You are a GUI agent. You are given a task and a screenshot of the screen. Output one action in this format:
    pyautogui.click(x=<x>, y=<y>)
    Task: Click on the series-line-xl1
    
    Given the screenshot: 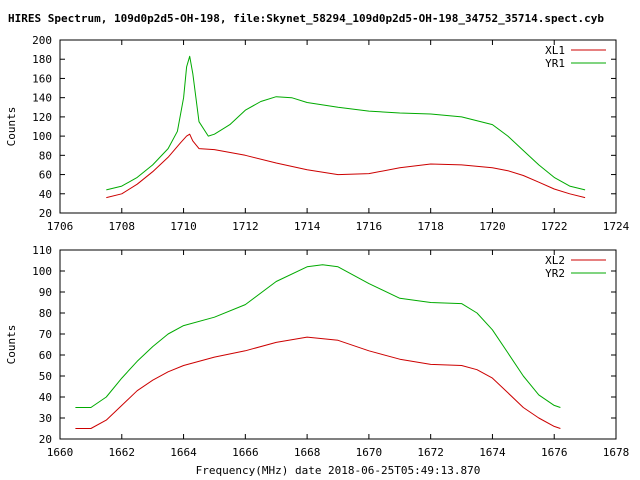 What is the action you would take?
    pyautogui.click(x=346, y=166)
    